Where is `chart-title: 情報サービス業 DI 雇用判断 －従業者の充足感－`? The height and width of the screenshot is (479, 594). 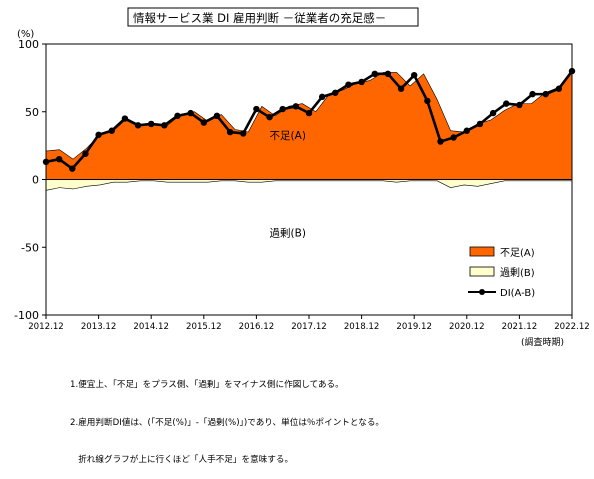
chart-title: 情報サービス業 DI 雇用判断 －従業者の充足感－ is located at coordinates (259, 18).